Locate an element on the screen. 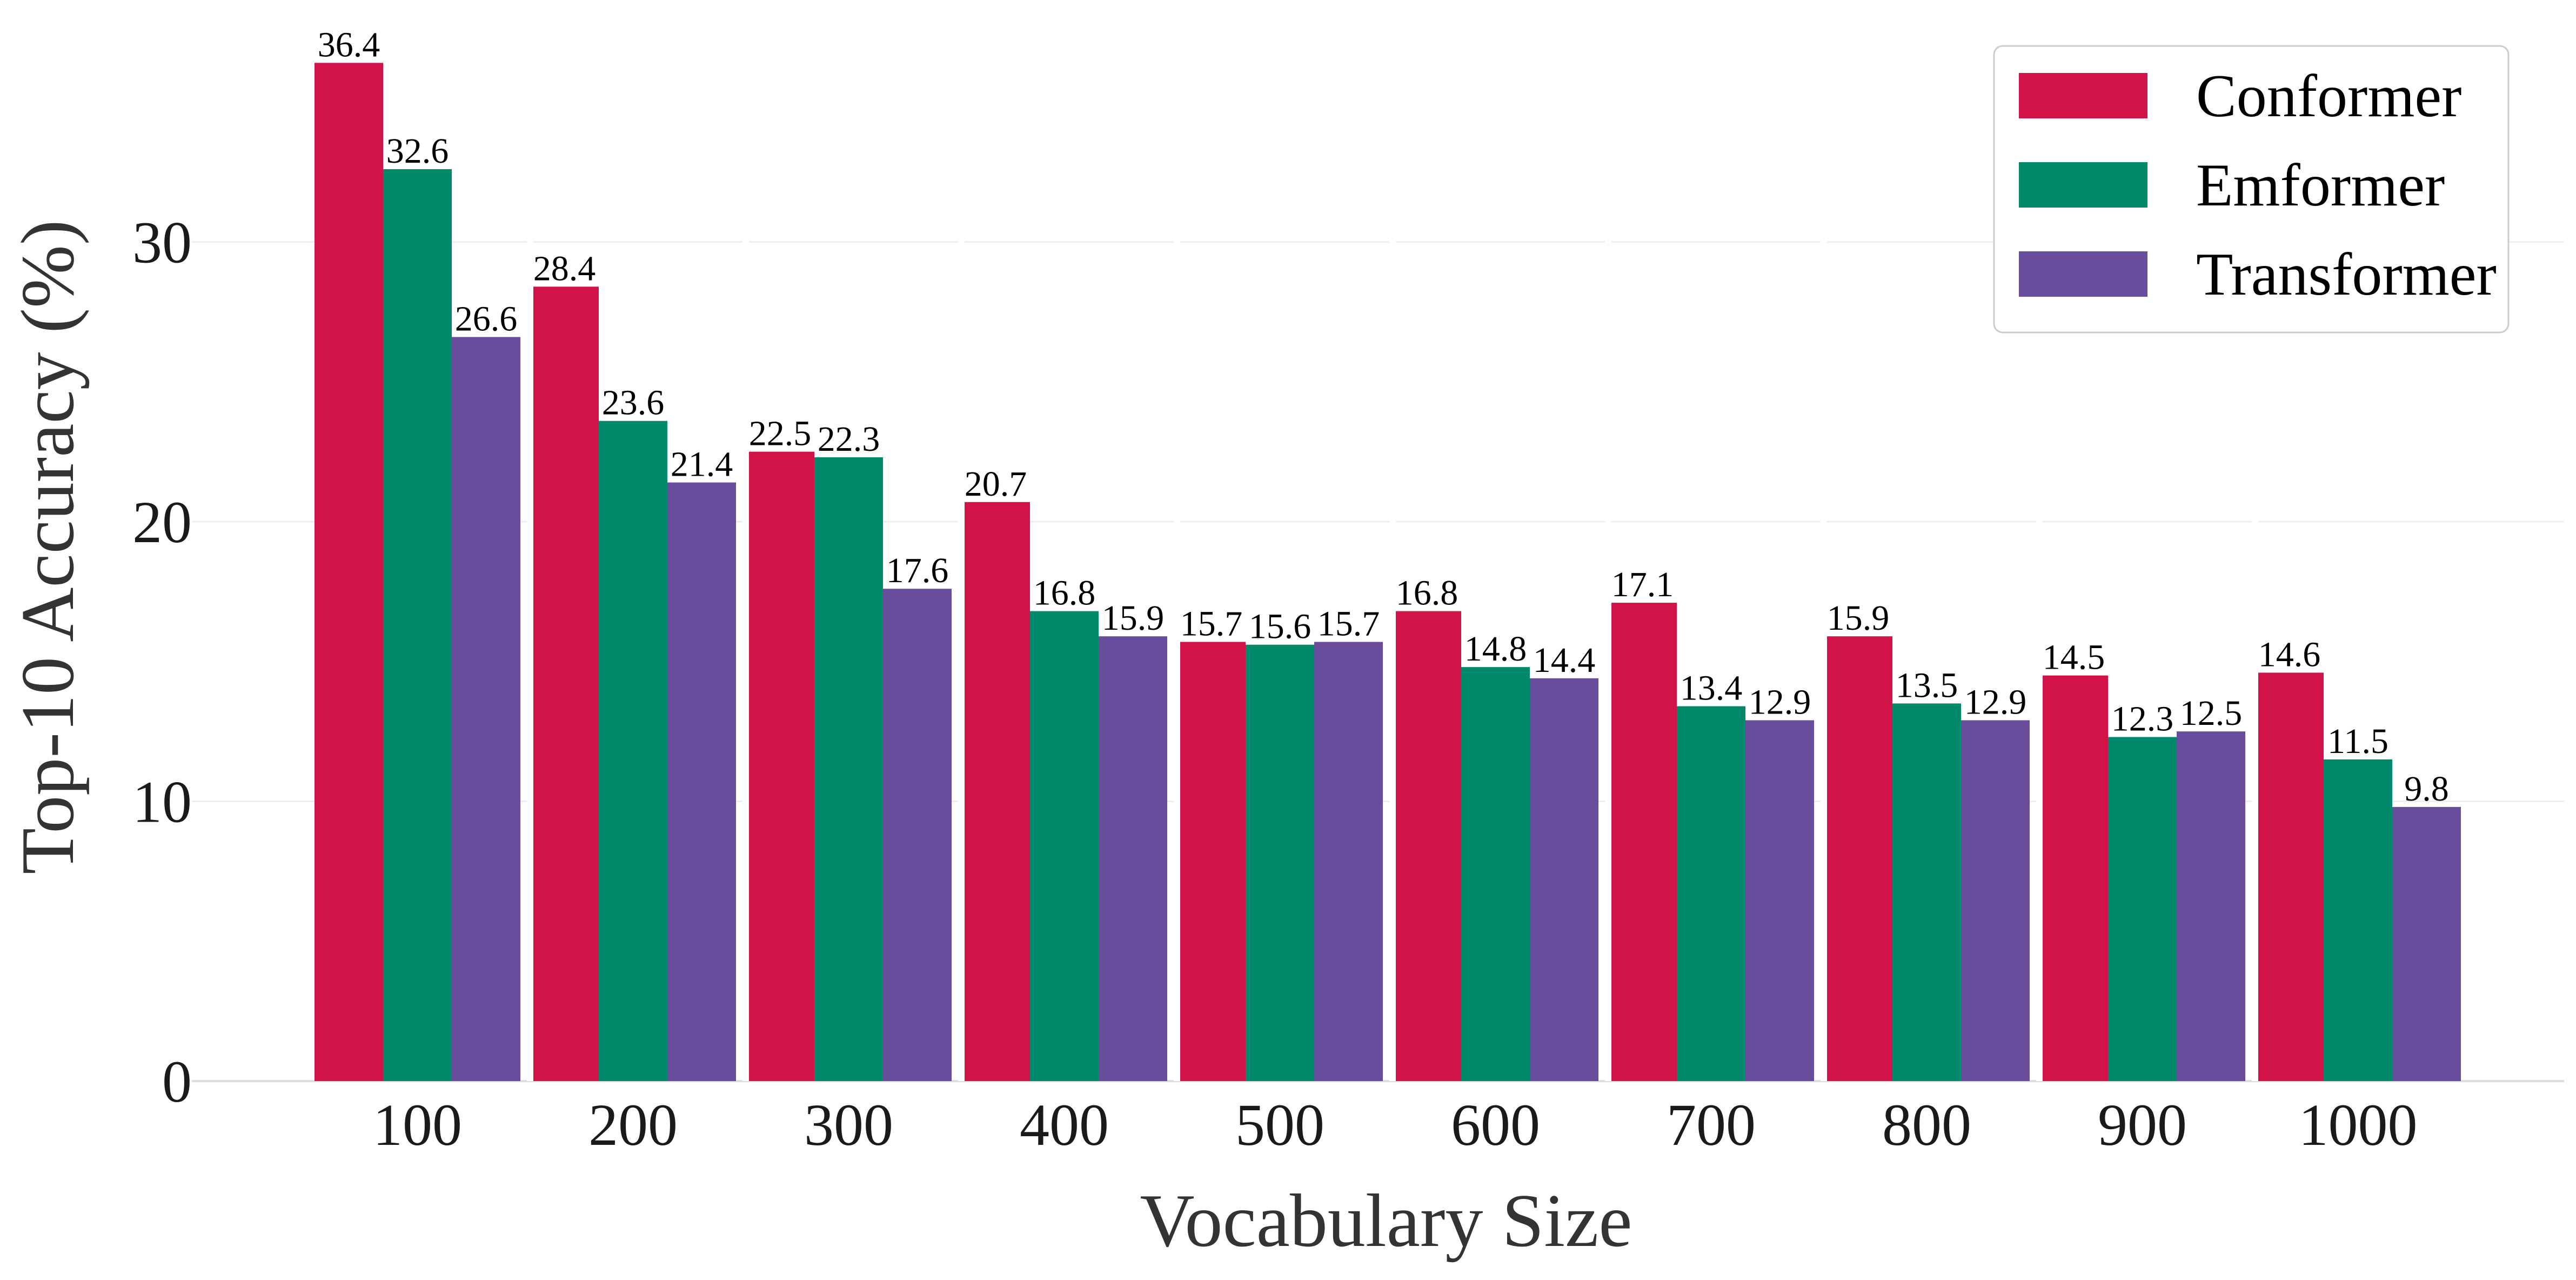 The width and height of the screenshot is (2576, 1280). data-label: 15.6 is located at coordinates (1280, 627).